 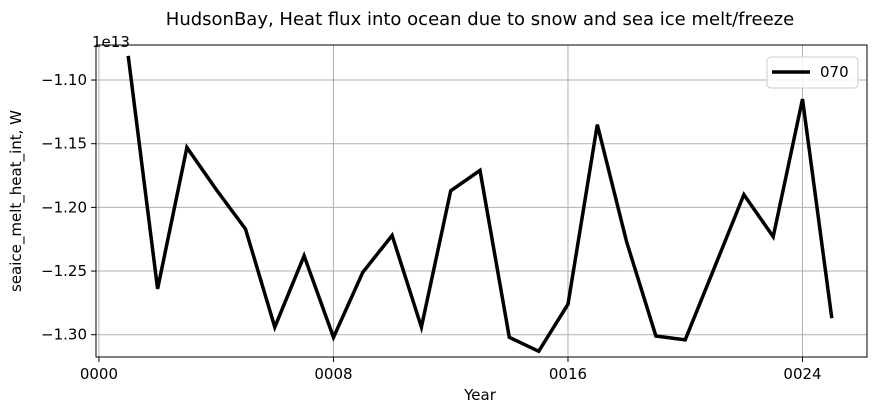 I want to click on y-tick-label: −1.30, so click(x=64, y=335).